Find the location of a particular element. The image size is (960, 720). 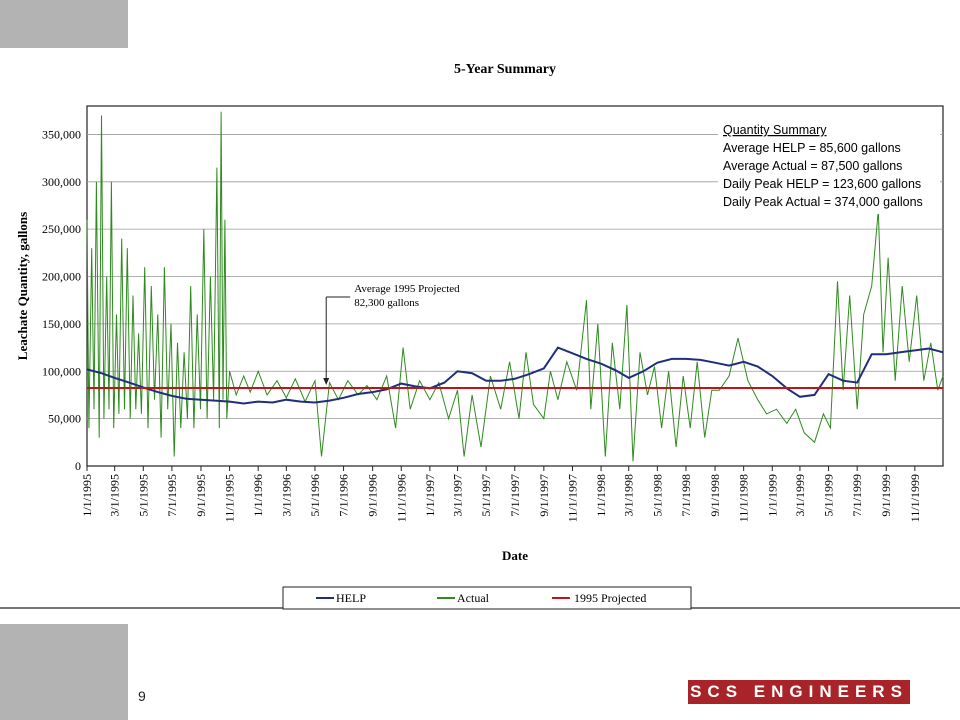

x-tick-label: 5/1/1999 is located at coordinates (829, 495).